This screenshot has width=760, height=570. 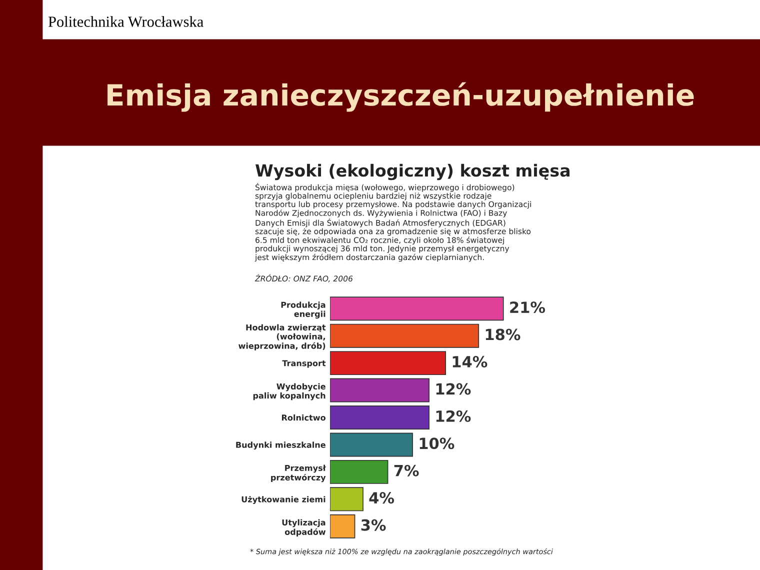 I want to click on y-tick-label: Utylizacja odpadów, so click(x=304, y=528).